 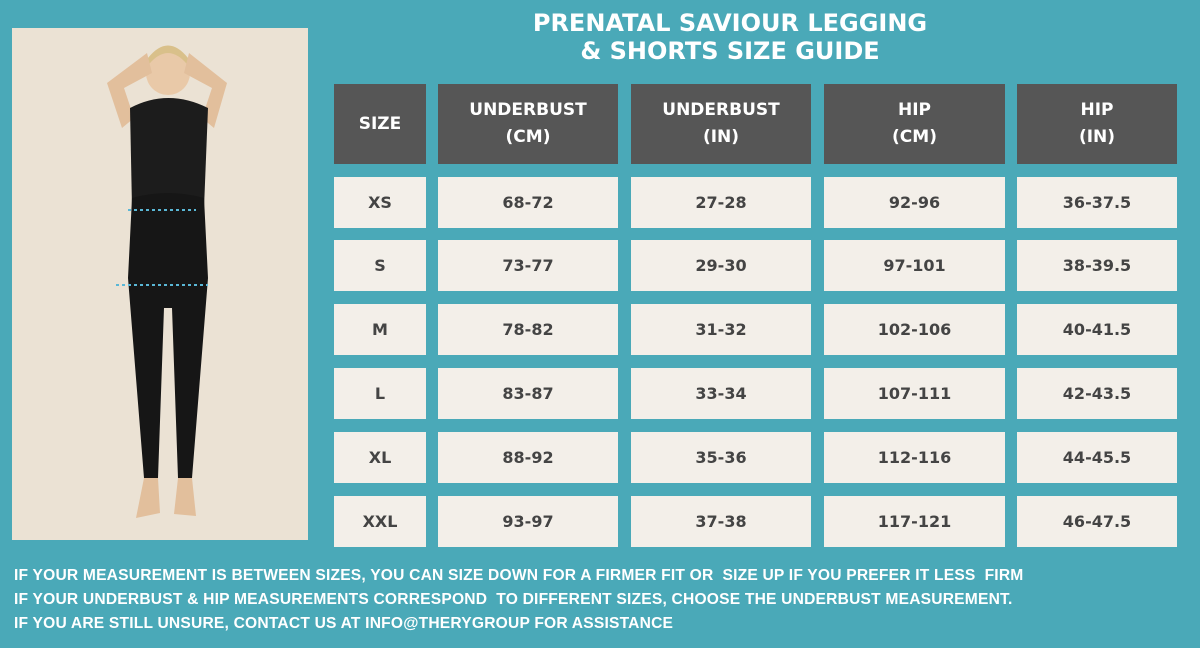 What do you see at coordinates (914, 457) in the screenshot?
I see `table-cell: 112-116` at bounding box center [914, 457].